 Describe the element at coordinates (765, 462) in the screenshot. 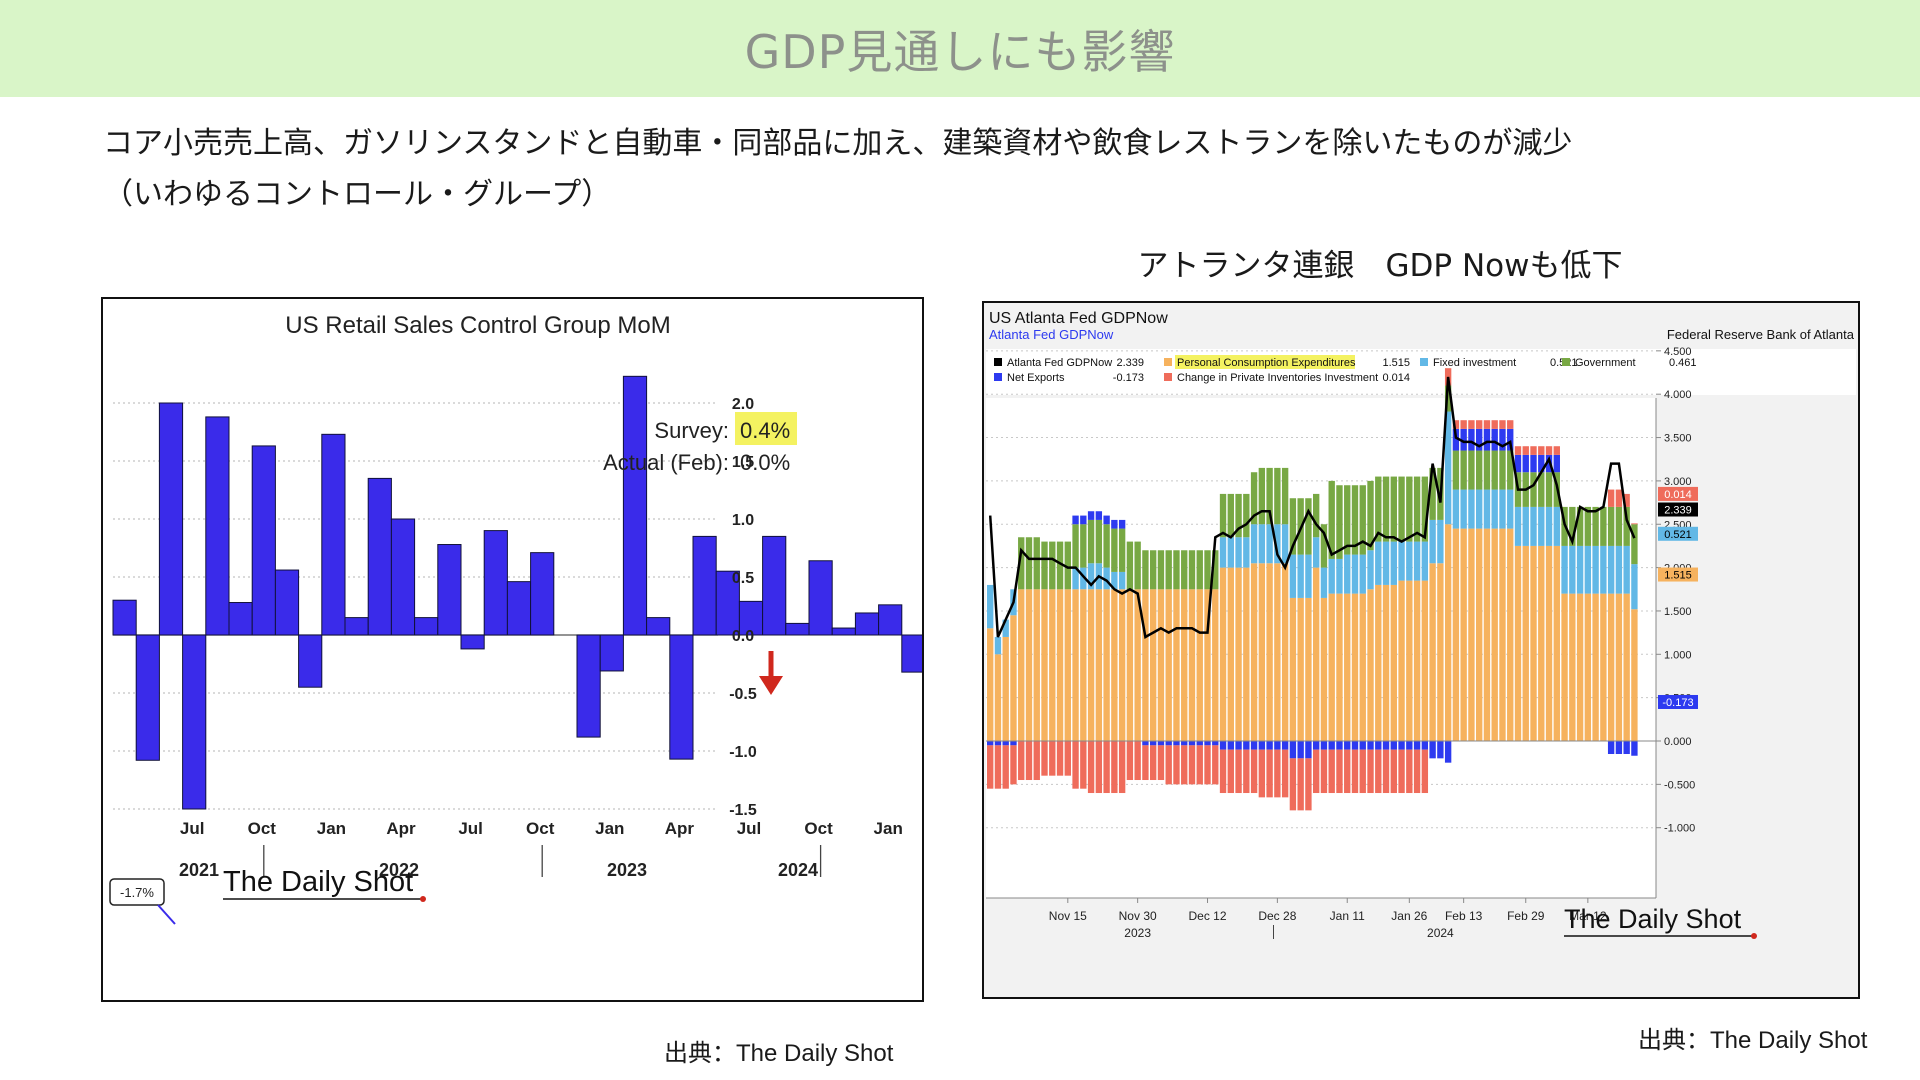

I see `actual-value: 0.0%` at that location.